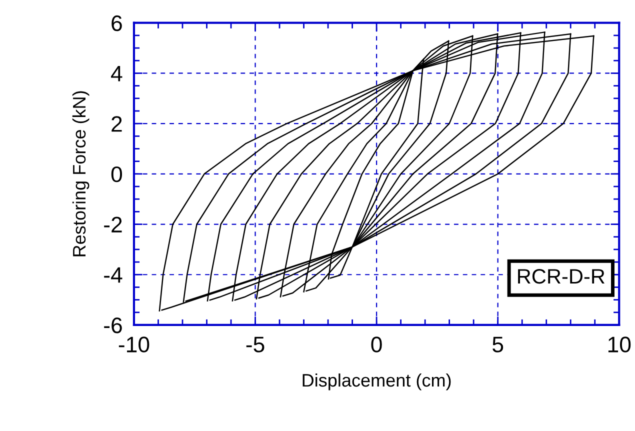  I want to click on y-axis-title: Restoring Force (kN), so click(81, 173).